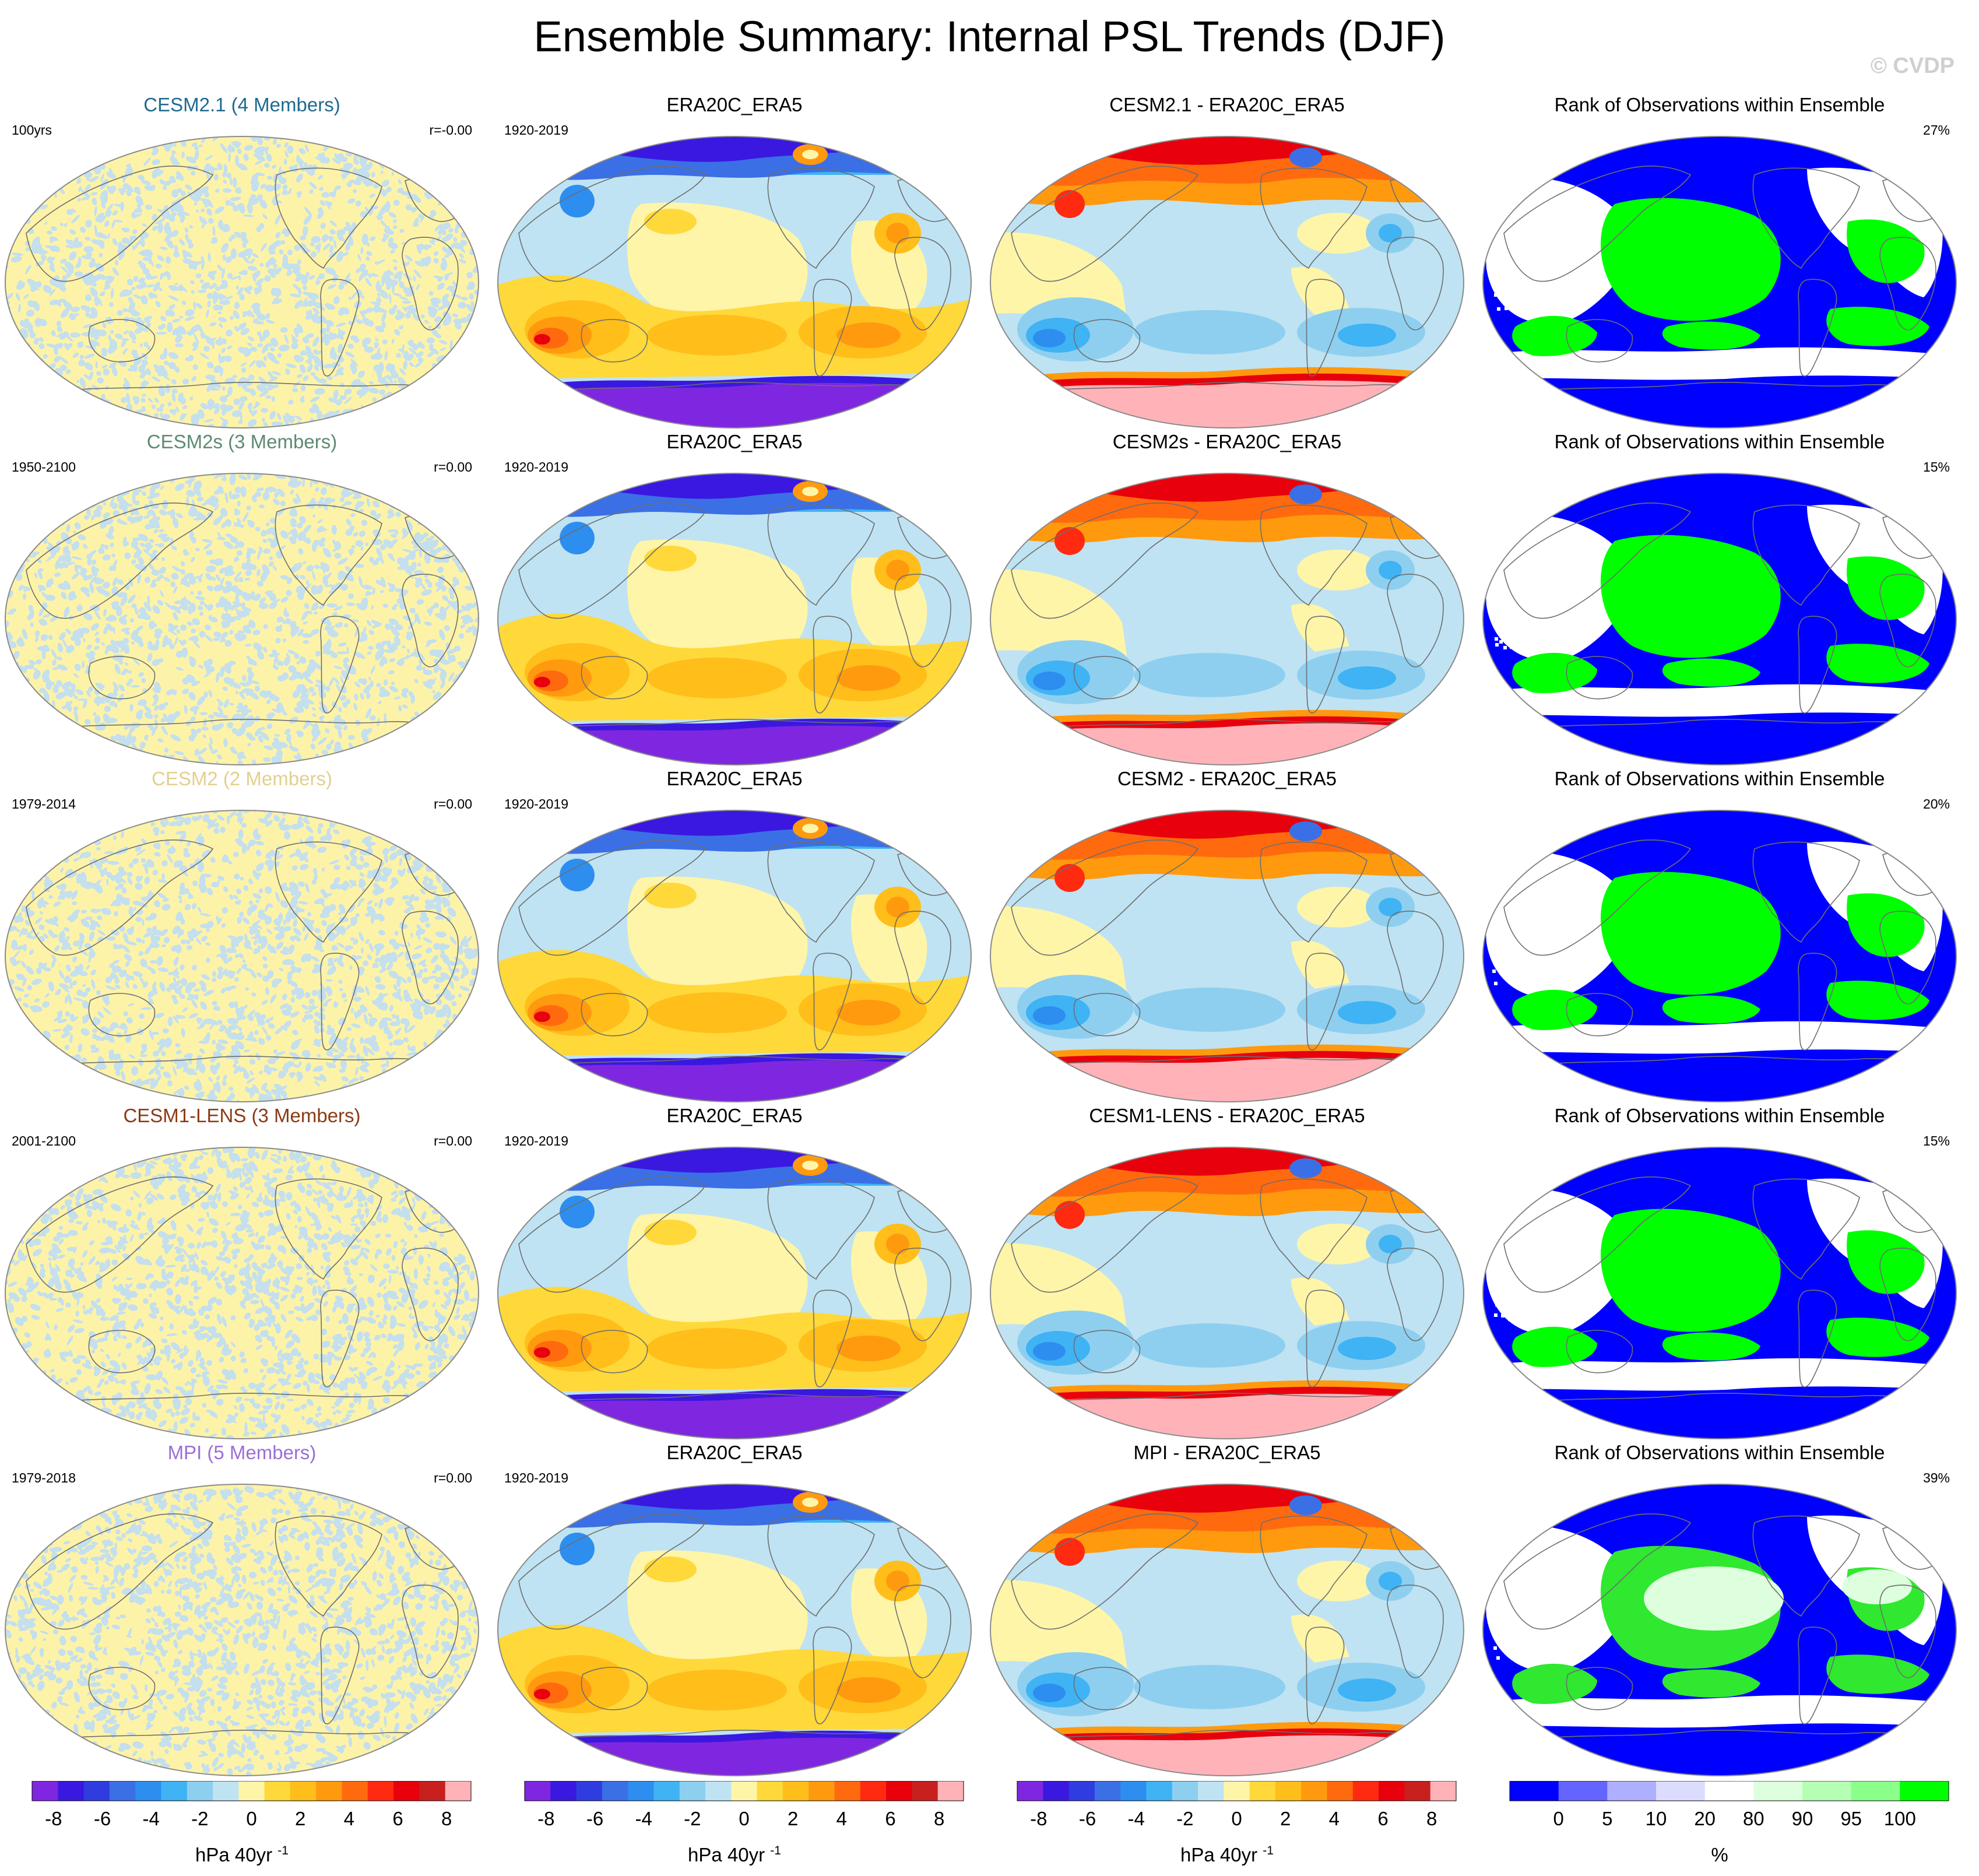  Describe the element at coordinates (1851, 1818) in the screenshot. I see `colorbar-tick-label: 95` at that location.